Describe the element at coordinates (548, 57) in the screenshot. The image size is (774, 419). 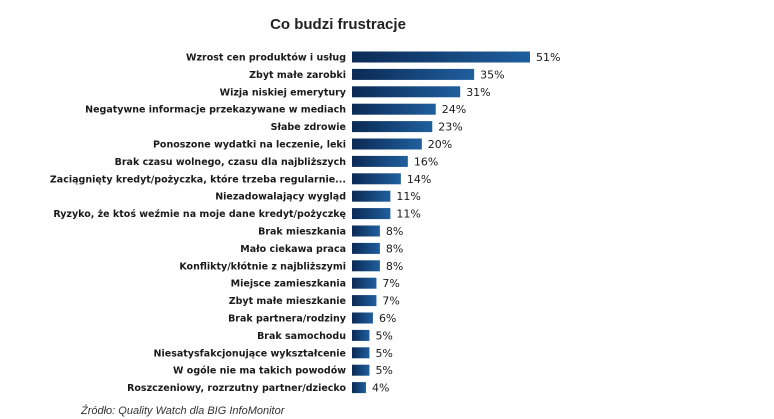
I see `value-label: 51%` at that location.